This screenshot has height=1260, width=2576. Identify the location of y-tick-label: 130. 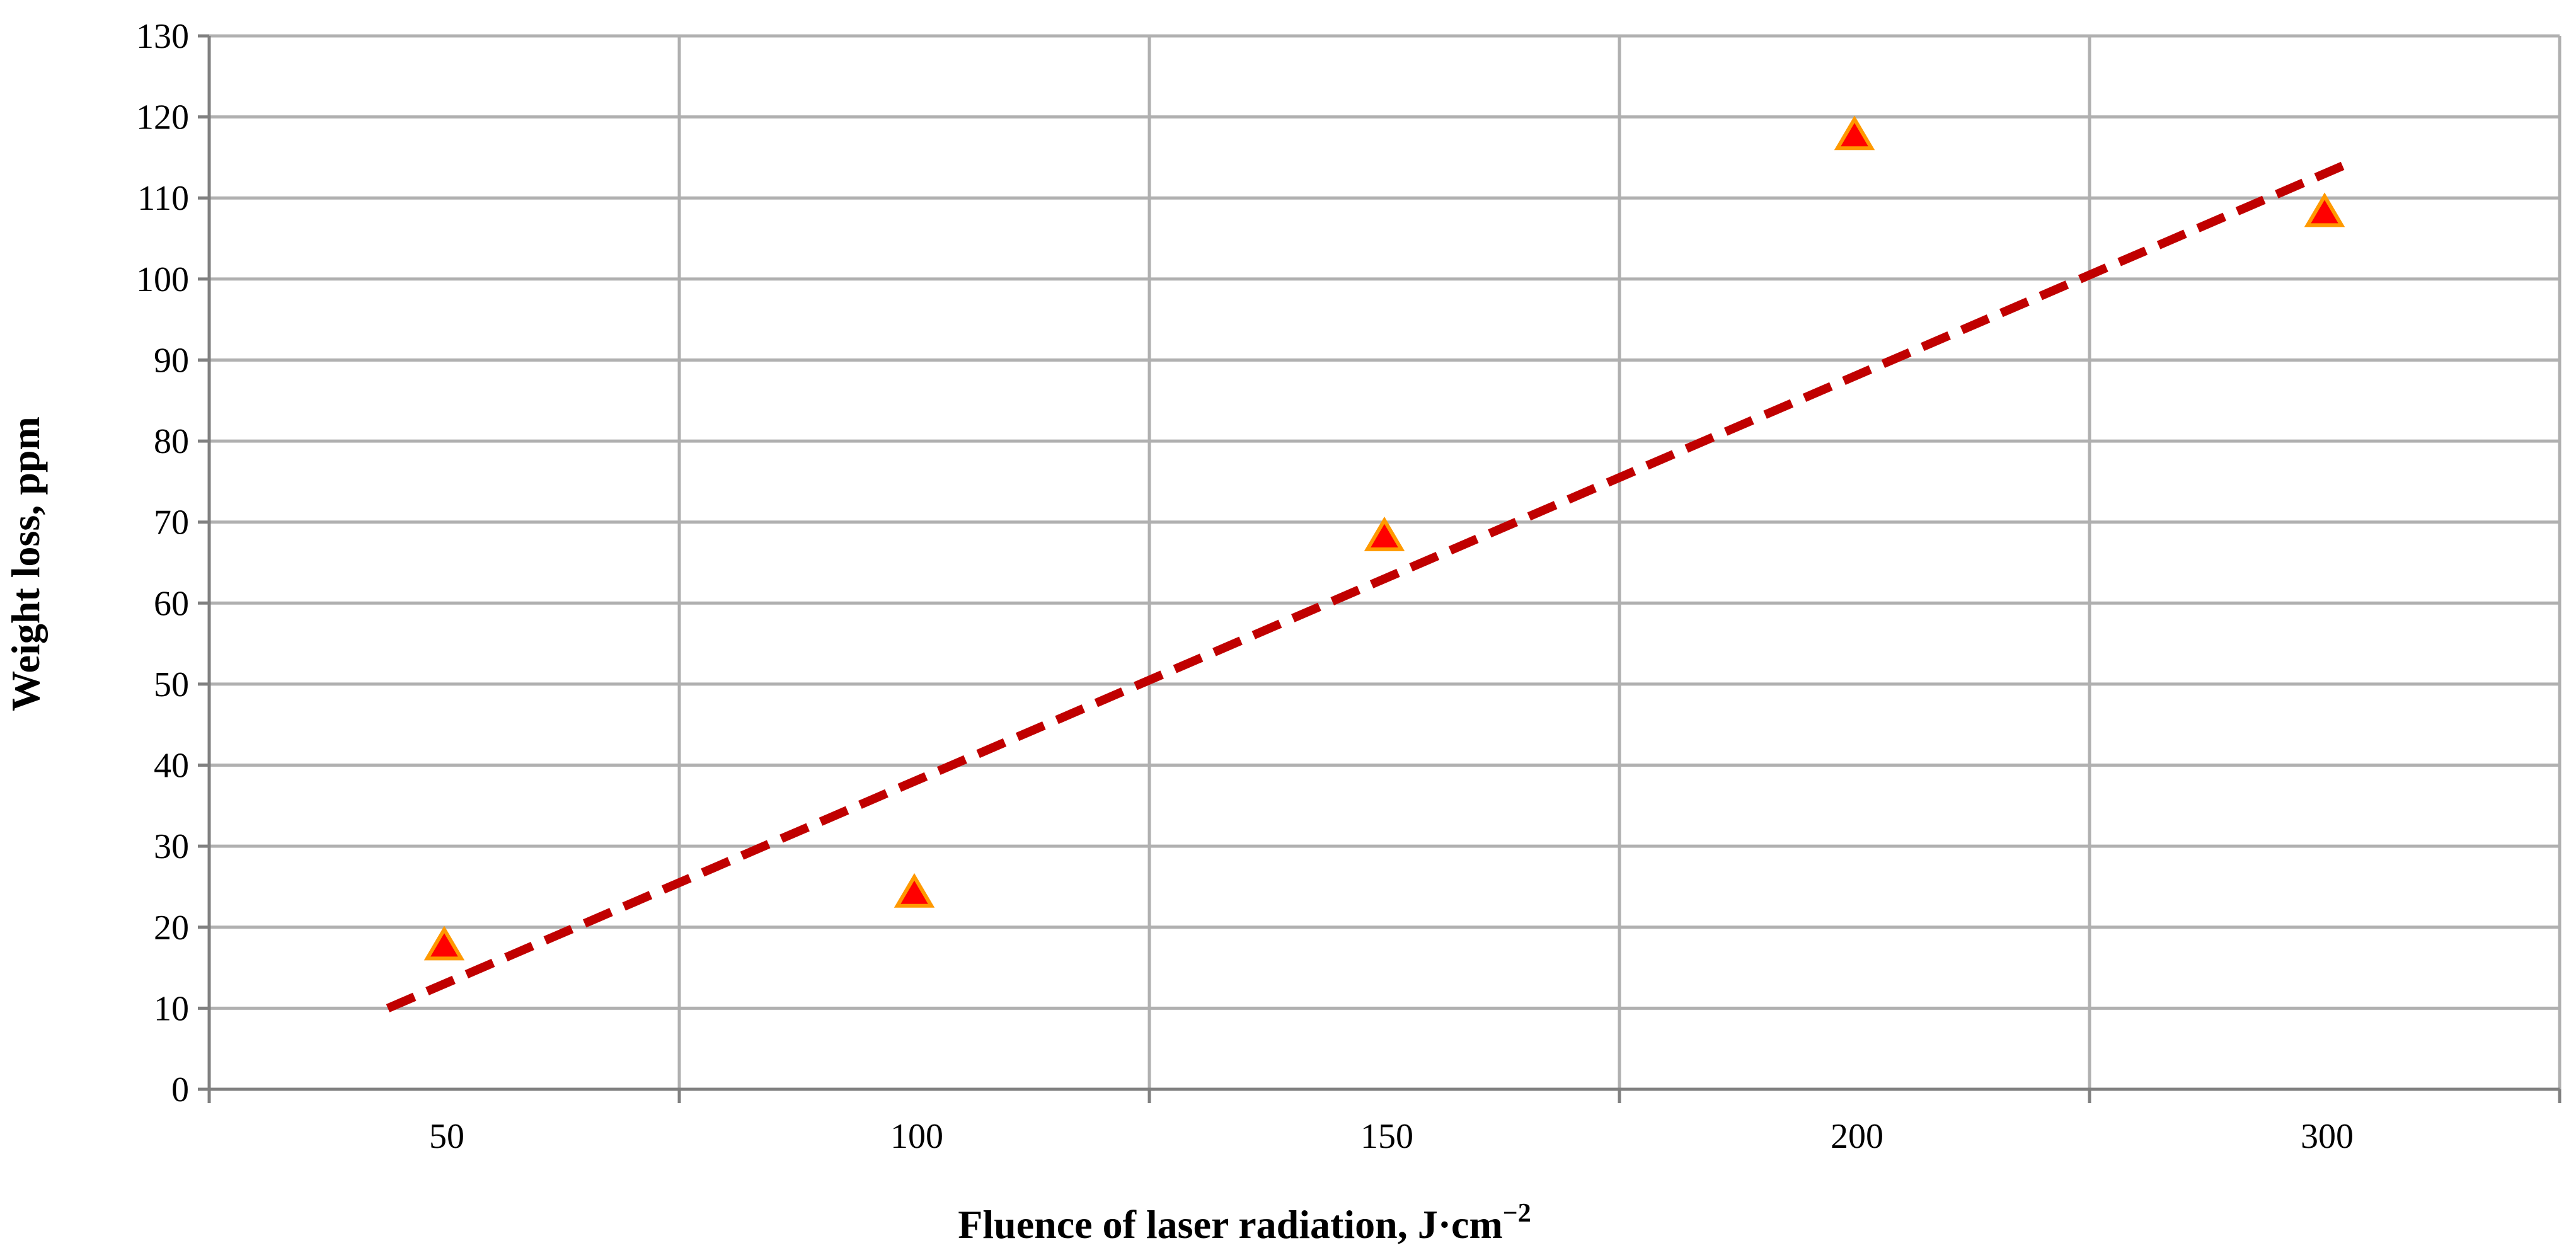
(162, 36).